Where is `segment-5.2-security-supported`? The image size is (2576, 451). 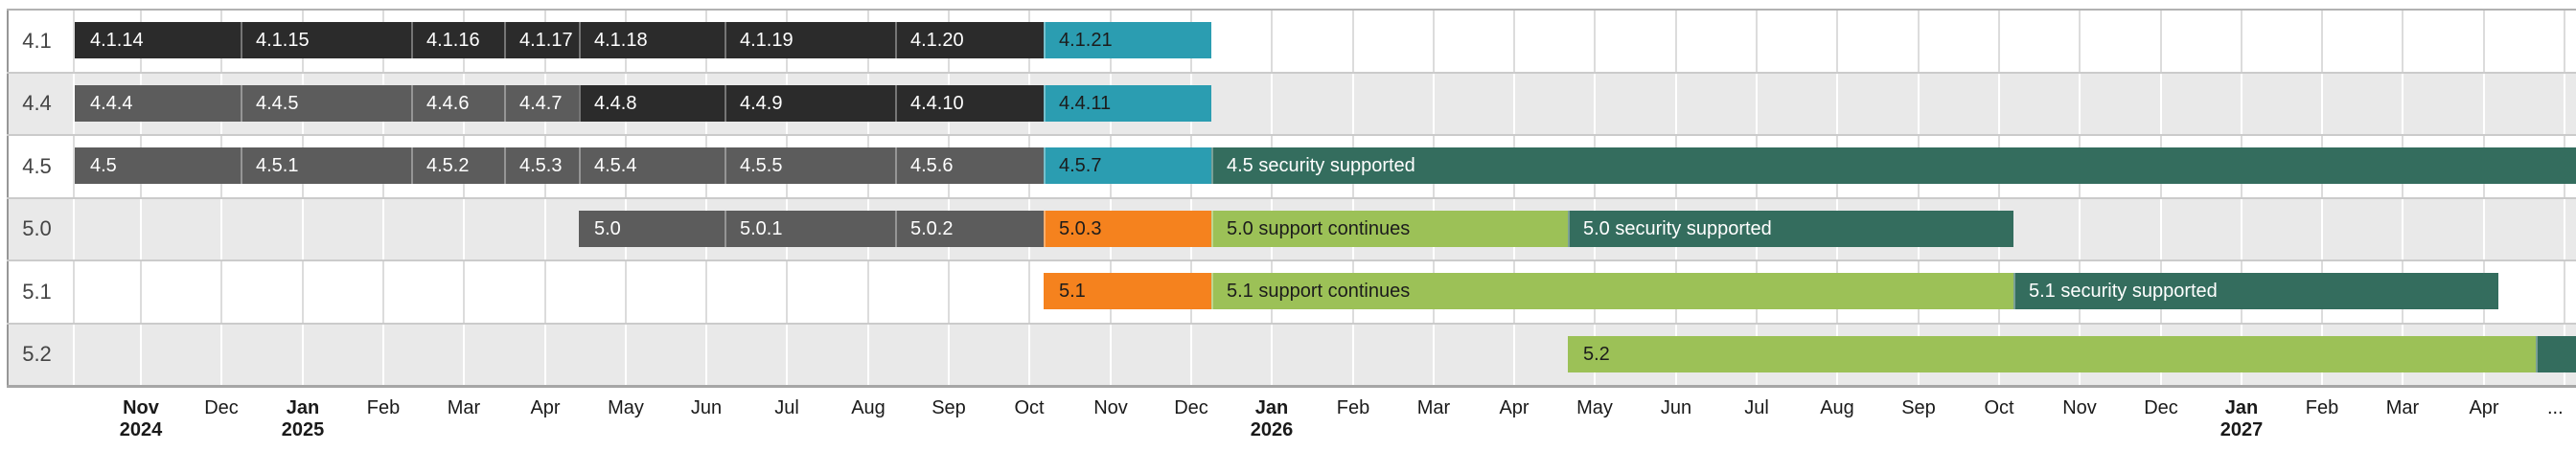
segment-5.2-security-supported is located at coordinates (2556, 353).